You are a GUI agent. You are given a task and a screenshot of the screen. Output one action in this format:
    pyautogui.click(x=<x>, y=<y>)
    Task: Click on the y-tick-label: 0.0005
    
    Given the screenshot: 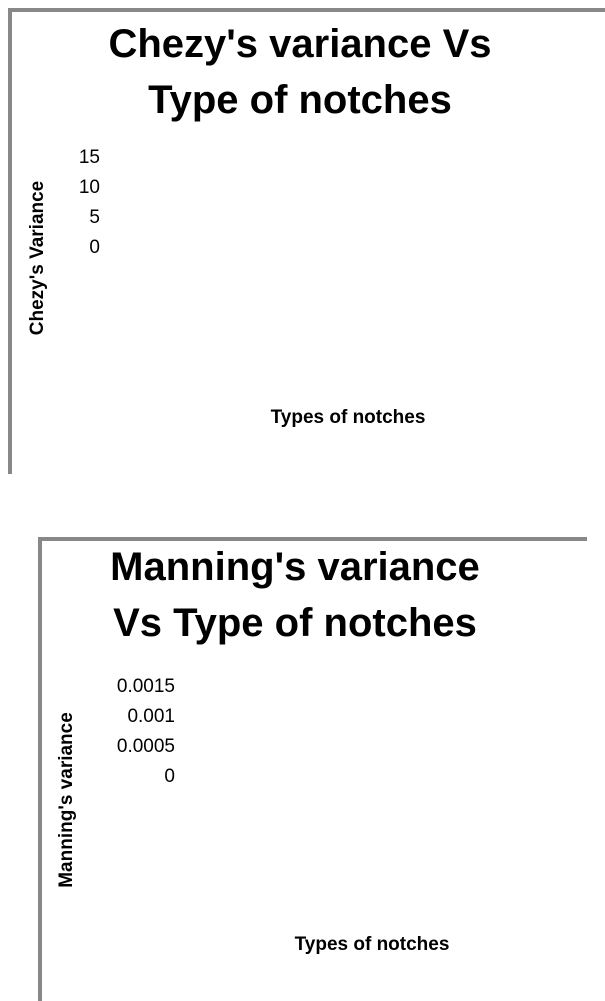 What is the action you would take?
    pyautogui.click(x=146, y=746)
    